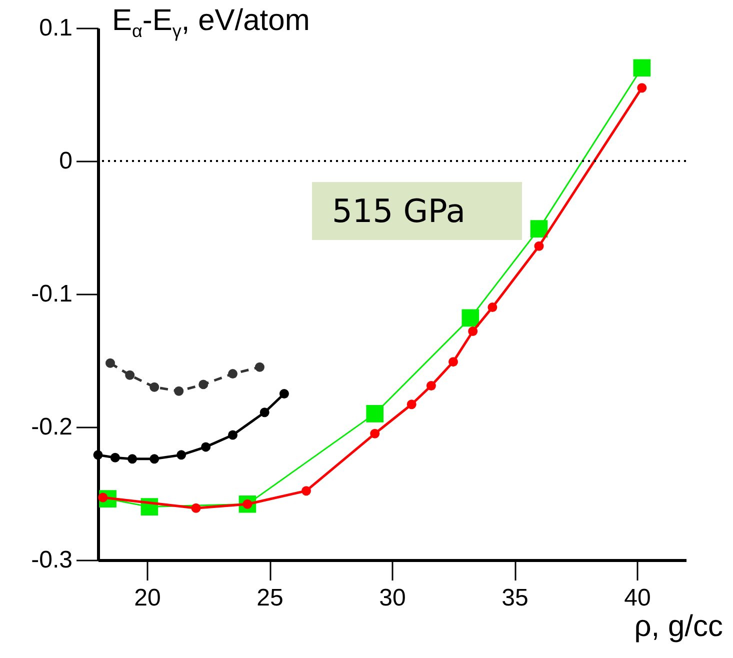 This screenshot has height=658, width=733. What do you see at coordinates (211, 23) in the screenshot?
I see `y-axis-title: E$_{α}$-E$_{γ}$, eV/atom` at bounding box center [211, 23].